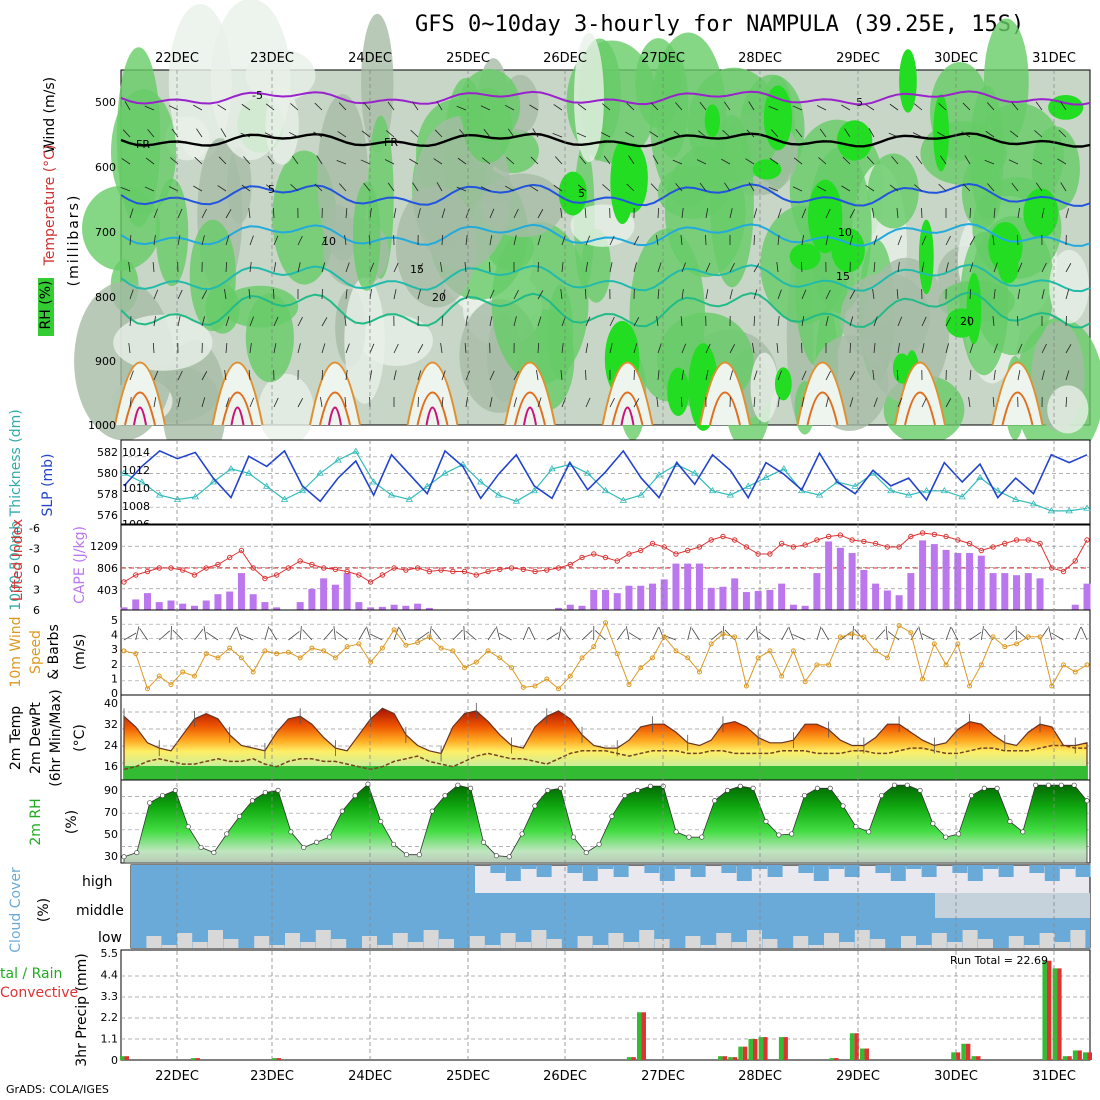 This screenshot has height=1100, width=1100. What do you see at coordinates (110, 1017) in the screenshot?
I see `axis-tick-label: 2.2` at bounding box center [110, 1017].